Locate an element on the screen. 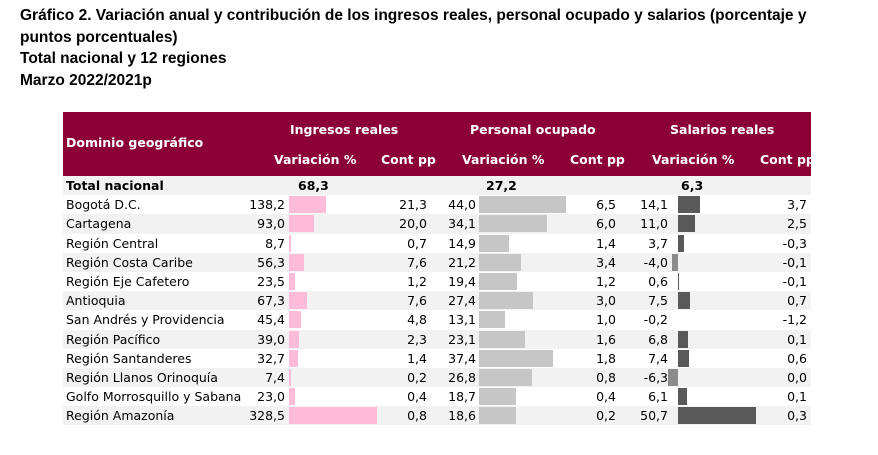  personal-variation: 44,0 is located at coordinates (462, 205).